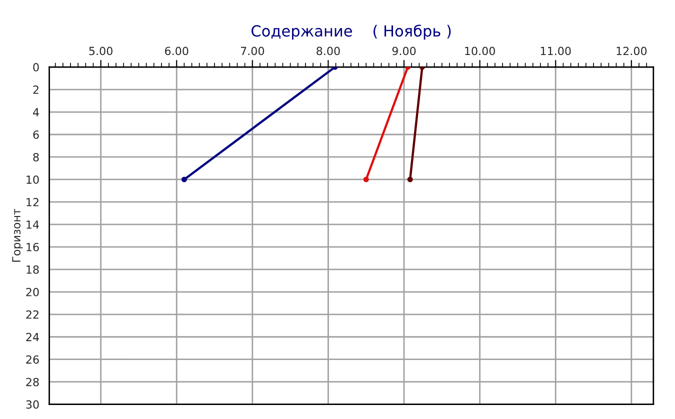 Image resolution: width=675 pixels, height=419 pixels. Describe the element at coordinates (32, 202) in the screenshot. I see `y-tick-label: 12` at that location.